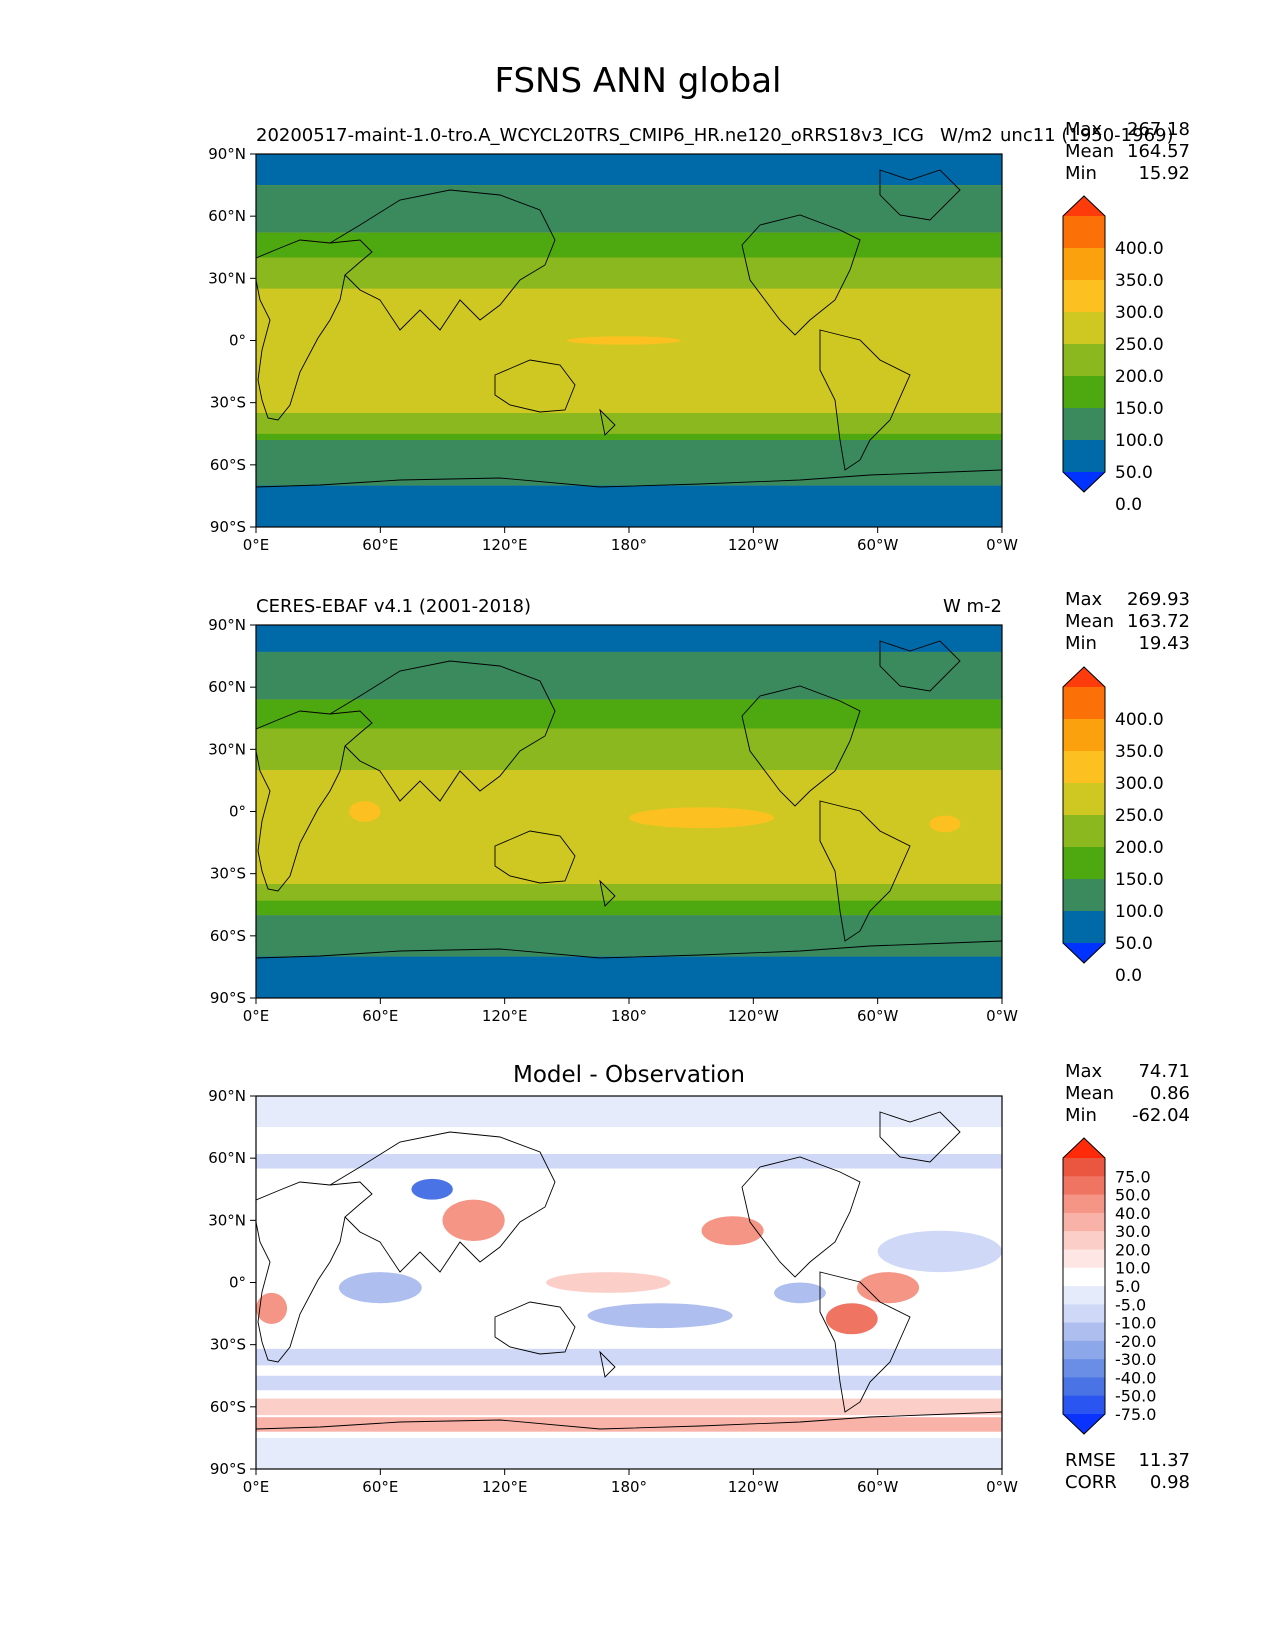  I want to click on colorbar-tick-label: -10.0, so click(1135, 1323).